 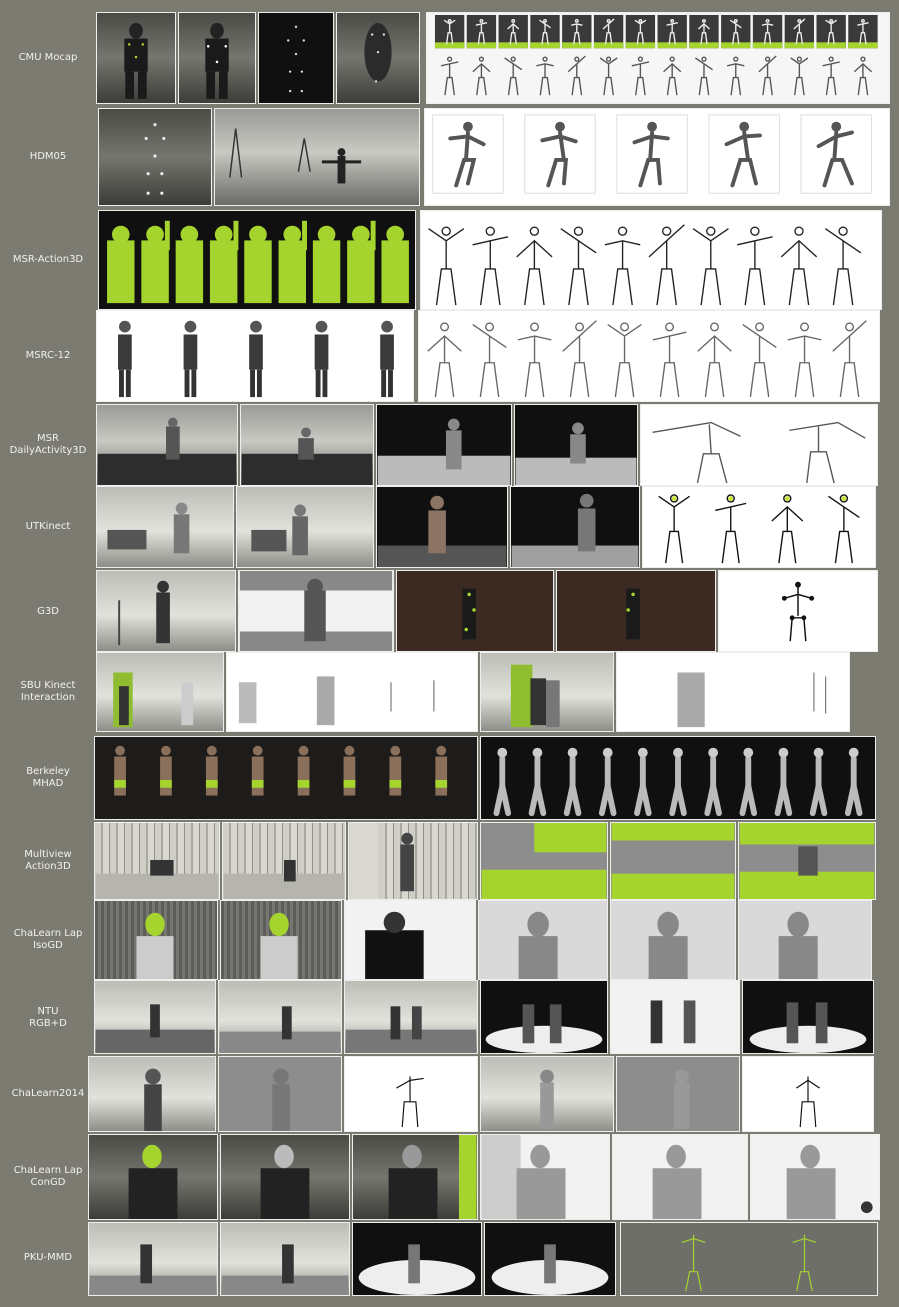 What do you see at coordinates (48, 1257) in the screenshot?
I see `row-label-pku-mmd: PKU-MMD` at bounding box center [48, 1257].